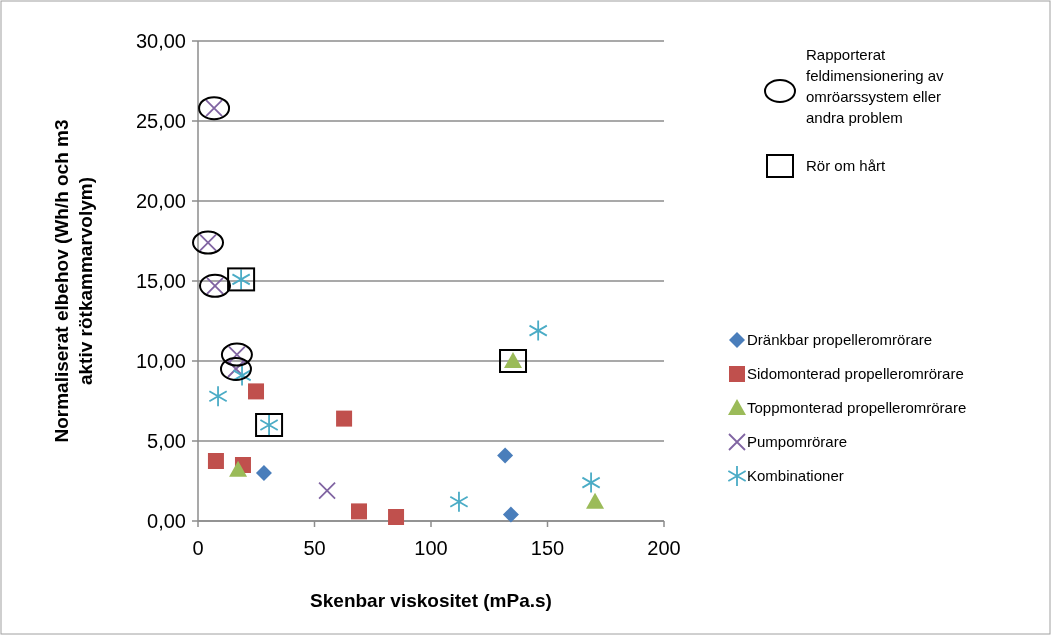 The image size is (1055, 639). What do you see at coordinates (795, 475) in the screenshot?
I see `legend-label: Kombinationer` at bounding box center [795, 475].